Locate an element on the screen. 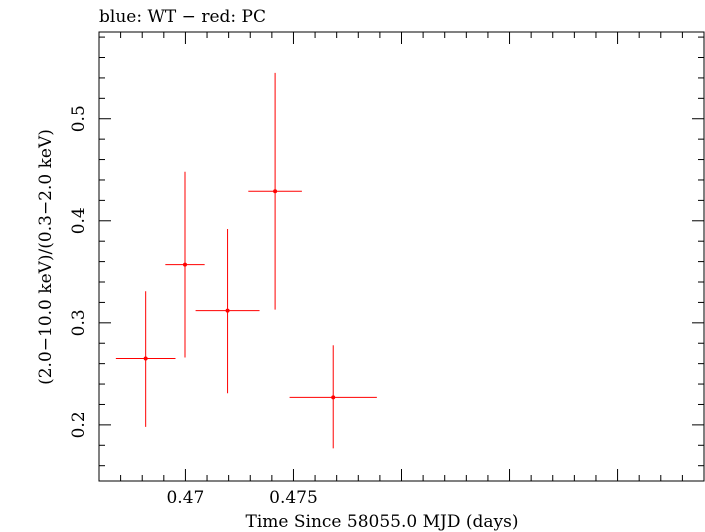 The width and height of the screenshot is (705, 532). y-tick-label: 0.5 is located at coordinates (79, 118).